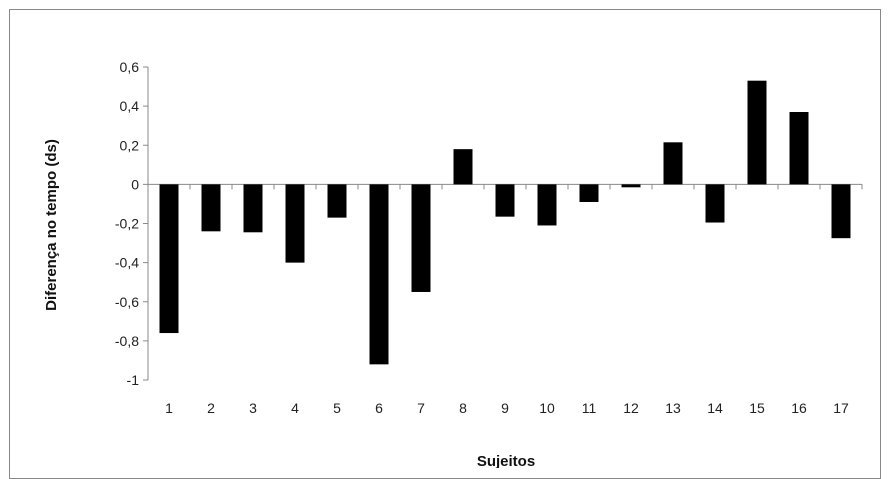  Describe the element at coordinates (379, 408) in the screenshot. I see `x-tick-label: 6` at that location.